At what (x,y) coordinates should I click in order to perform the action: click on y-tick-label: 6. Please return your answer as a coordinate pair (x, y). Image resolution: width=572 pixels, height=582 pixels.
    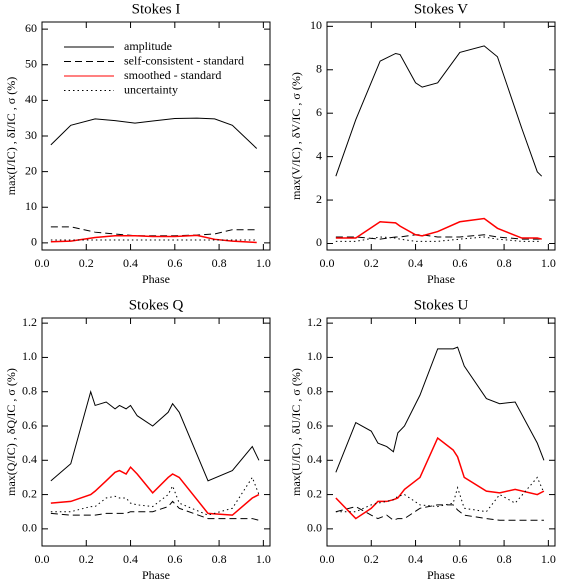
    Looking at the image, I should click on (319, 112).